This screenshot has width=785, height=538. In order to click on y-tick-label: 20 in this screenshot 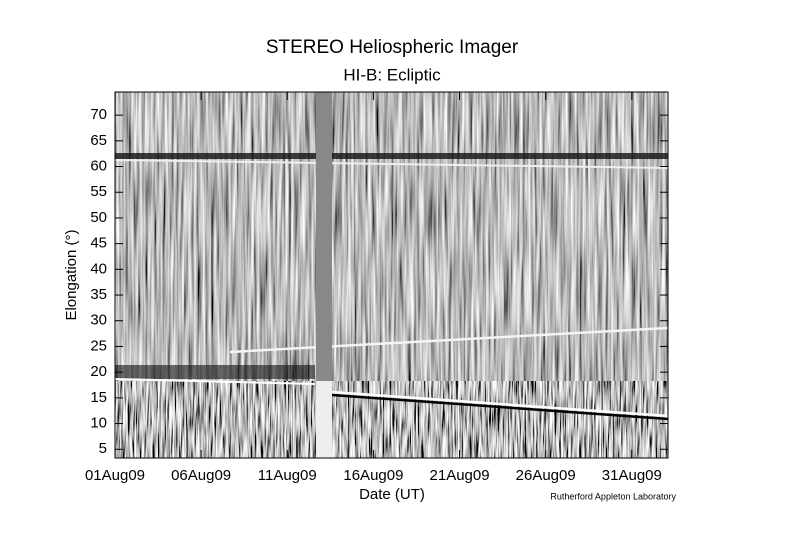, I will do `click(98, 371)`.